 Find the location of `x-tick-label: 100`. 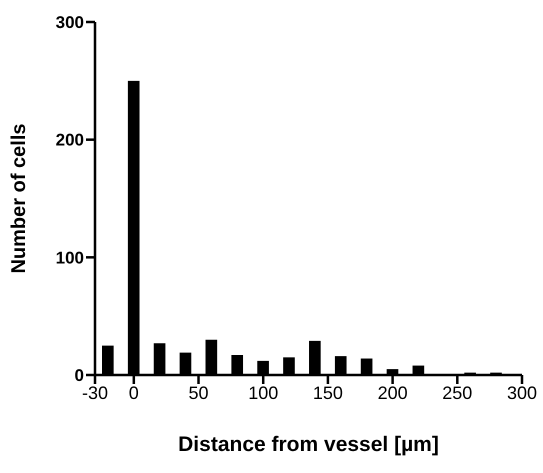

x-tick-label: 100 is located at coordinates (263, 392).